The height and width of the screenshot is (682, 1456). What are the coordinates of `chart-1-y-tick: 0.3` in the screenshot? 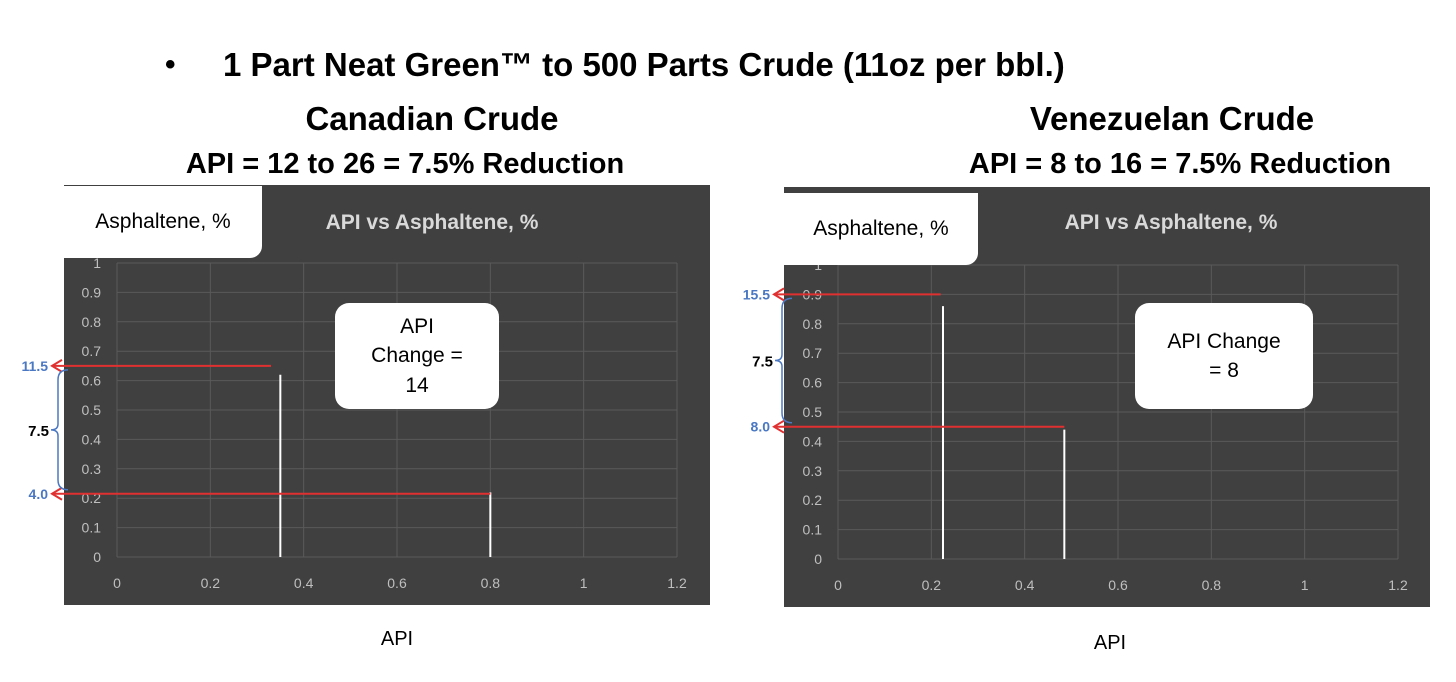 It's located at (92, 469).